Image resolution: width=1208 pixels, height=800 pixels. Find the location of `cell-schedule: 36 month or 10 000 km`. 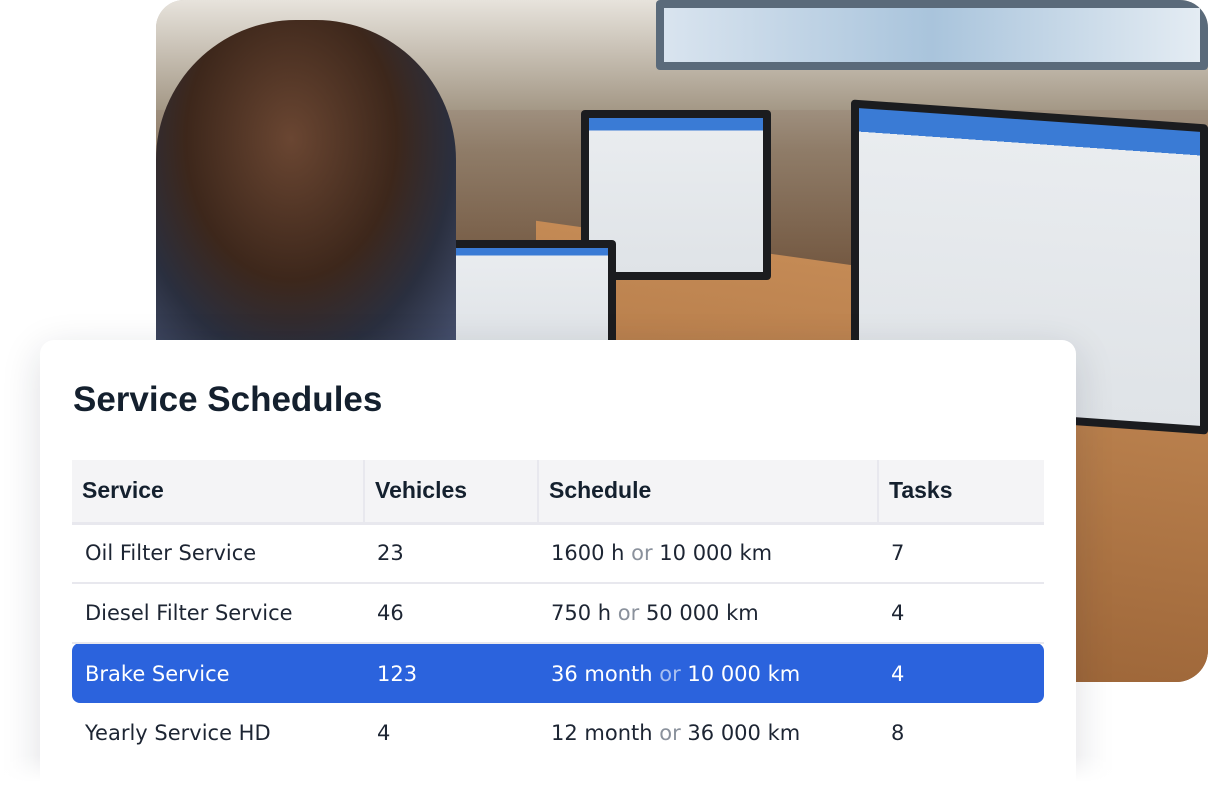

cell-schedule: 36 month or 10 000 km is located at coordinates (708, 673).